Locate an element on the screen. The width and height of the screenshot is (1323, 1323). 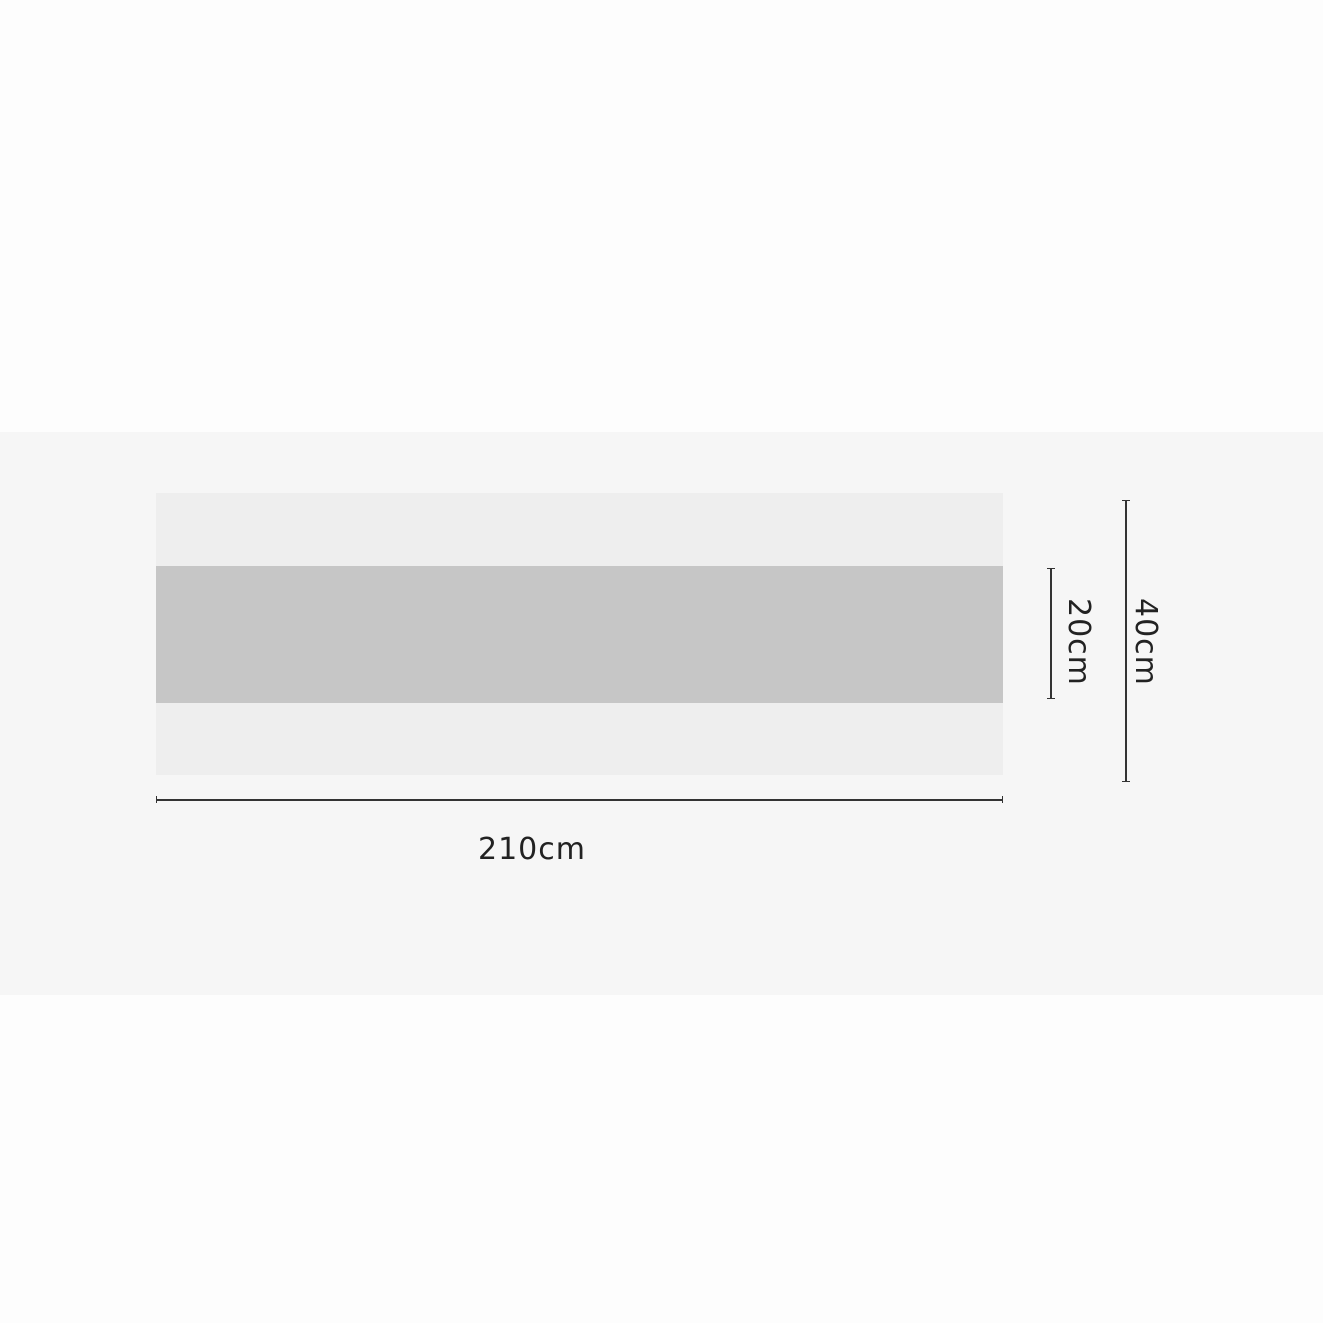
total-width-label: 40cm is located at coordinates (1145, 642).